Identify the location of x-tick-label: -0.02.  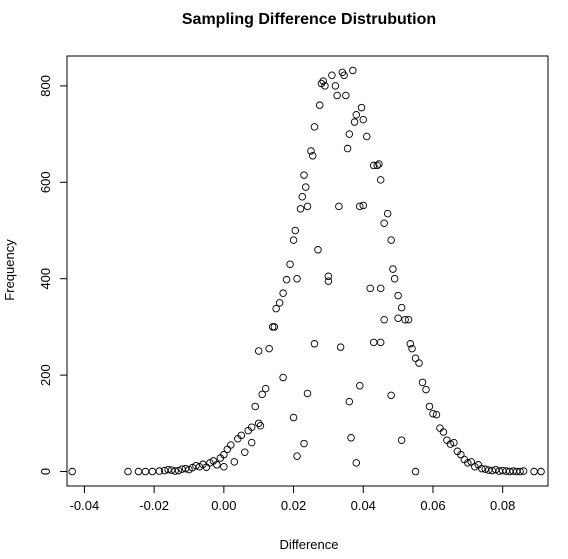
(154, 505).